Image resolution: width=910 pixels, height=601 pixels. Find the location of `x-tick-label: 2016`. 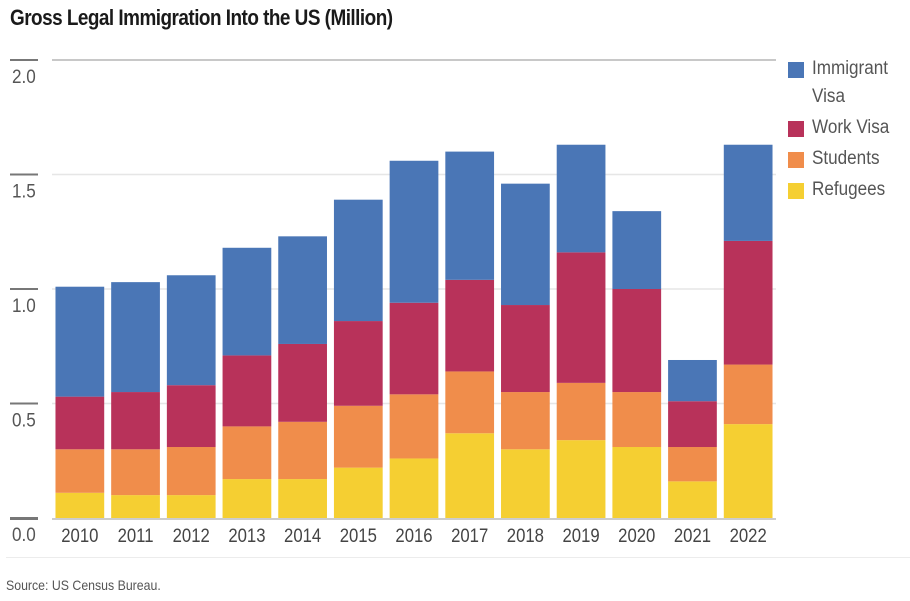

x-tick-label: 2016 is located at coordinates (413, 535).